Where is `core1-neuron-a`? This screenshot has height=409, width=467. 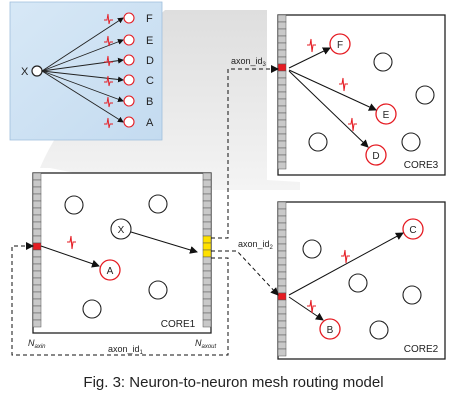 core1-neuron-a is located at coordinates (110, 270).